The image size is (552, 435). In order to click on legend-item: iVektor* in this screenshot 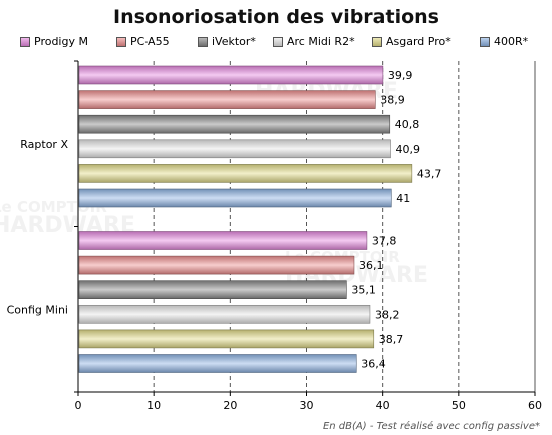, I will do `click(227, 41)`.